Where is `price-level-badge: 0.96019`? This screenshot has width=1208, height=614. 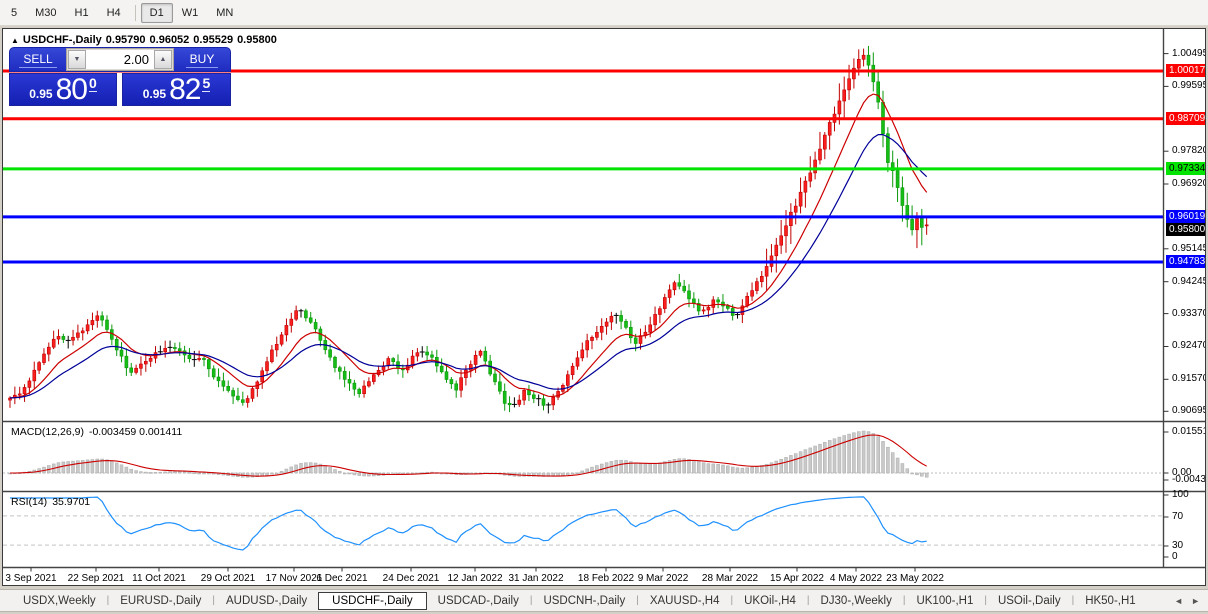 price-level-badge: 0.96019 is located at coordinates (1185, 216).